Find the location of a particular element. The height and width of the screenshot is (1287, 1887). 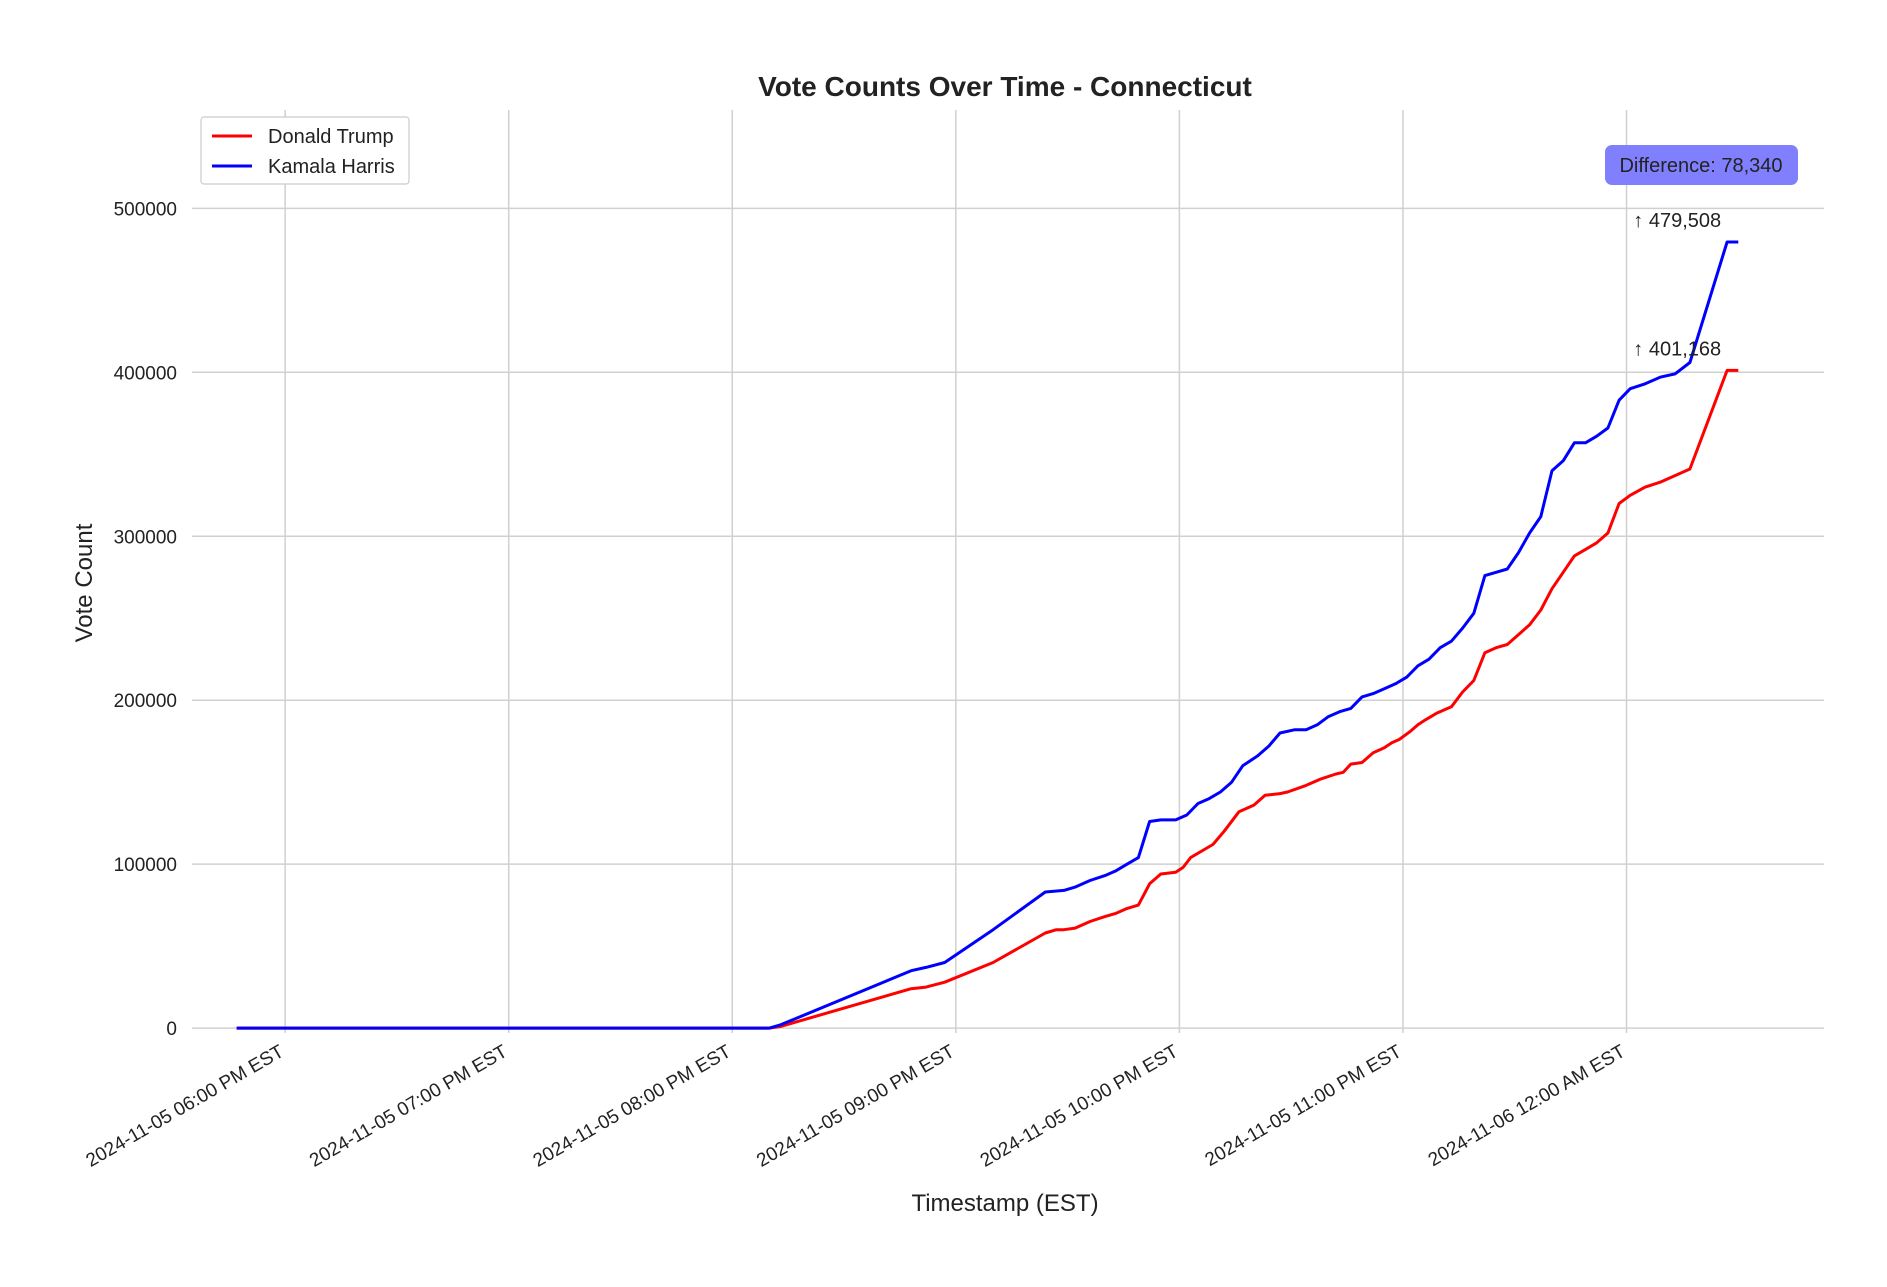

x-tick-label: 2024-11-06 12:00 AM EST is located at coordinates (1527, 1106).